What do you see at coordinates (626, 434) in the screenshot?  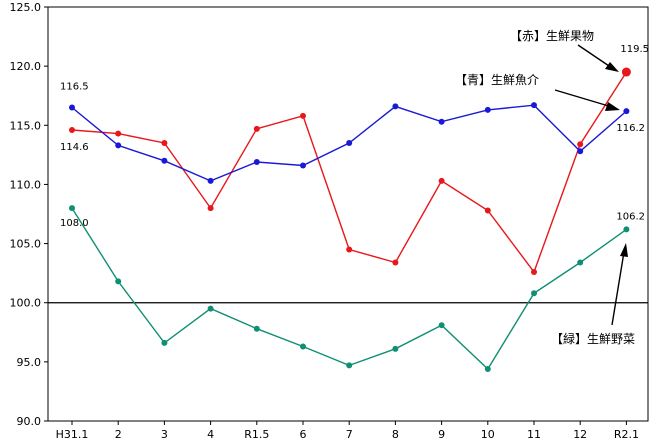 I see `x-tick-label: R2.1` at bounding box center [626, 434].